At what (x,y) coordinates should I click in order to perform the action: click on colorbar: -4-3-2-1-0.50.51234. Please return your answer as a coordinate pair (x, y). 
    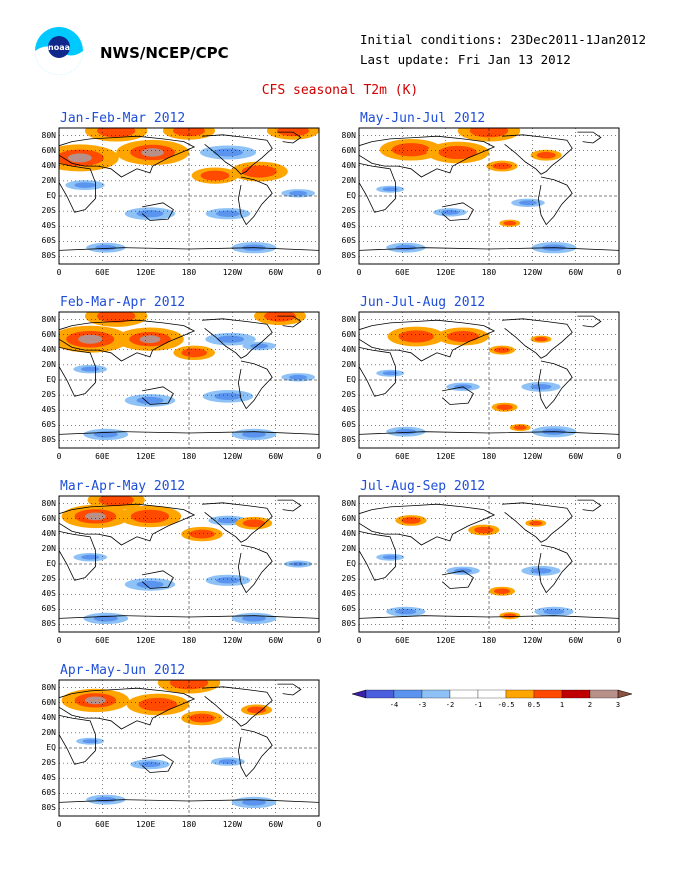
    Looking at the image, I should click on (492, 699).